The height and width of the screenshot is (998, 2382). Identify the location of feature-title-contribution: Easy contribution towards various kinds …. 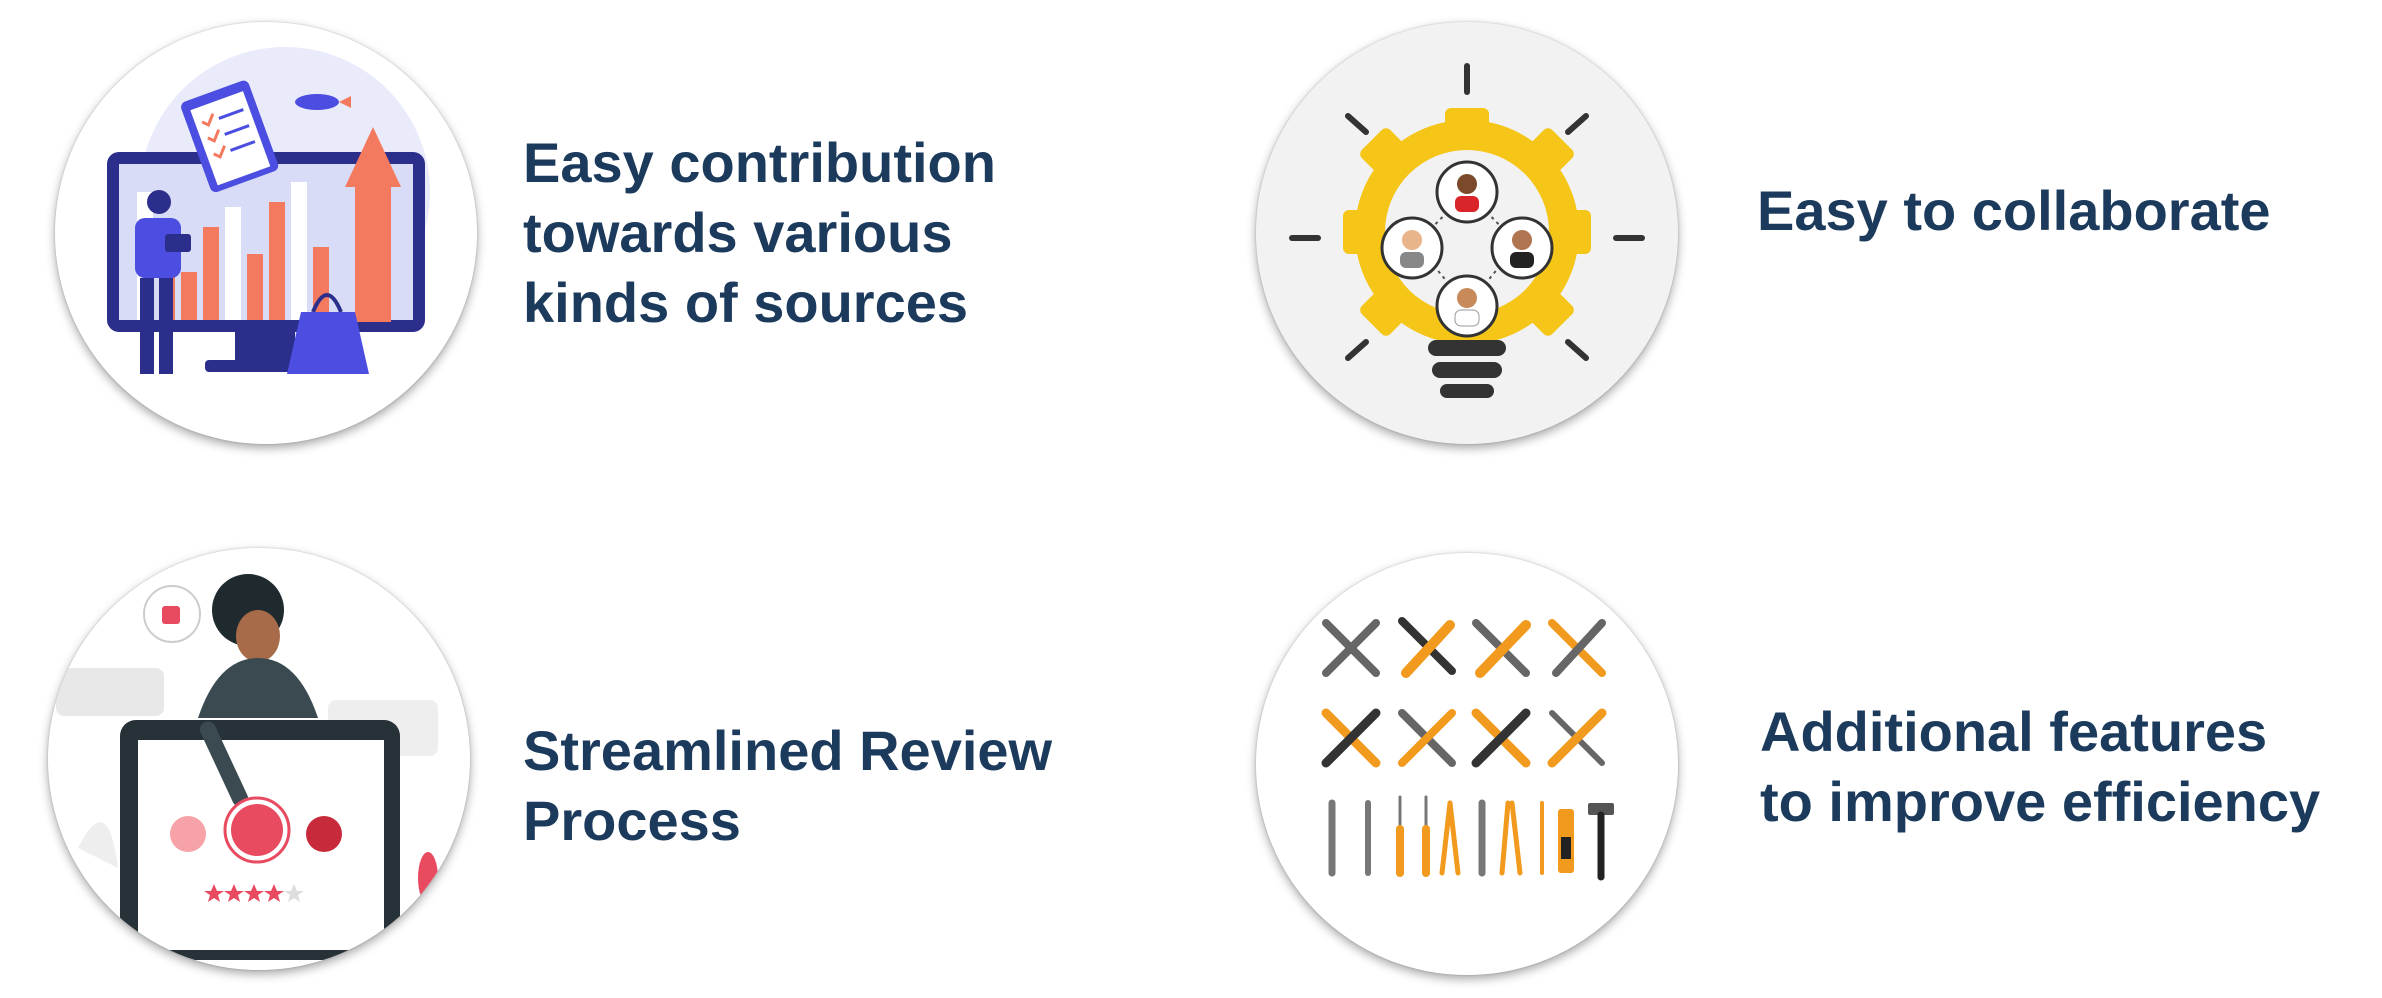
(759, 232).